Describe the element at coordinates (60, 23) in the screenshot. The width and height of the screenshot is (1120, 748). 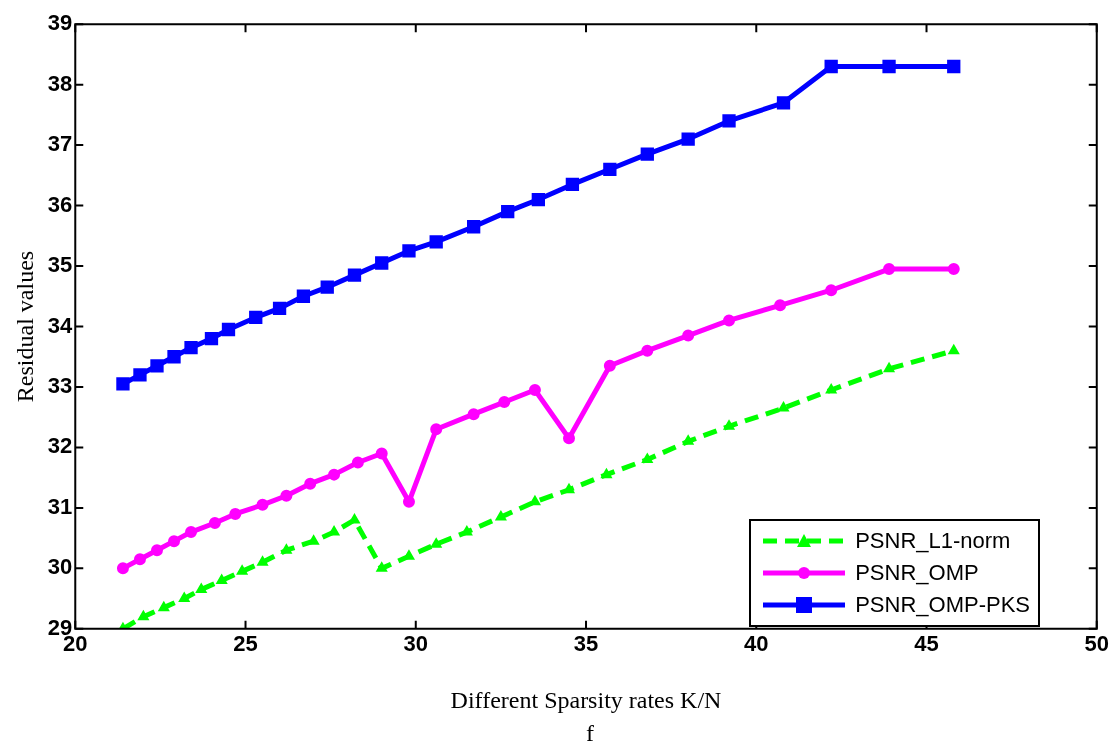
I see `y-tick-label: 39` at that location.